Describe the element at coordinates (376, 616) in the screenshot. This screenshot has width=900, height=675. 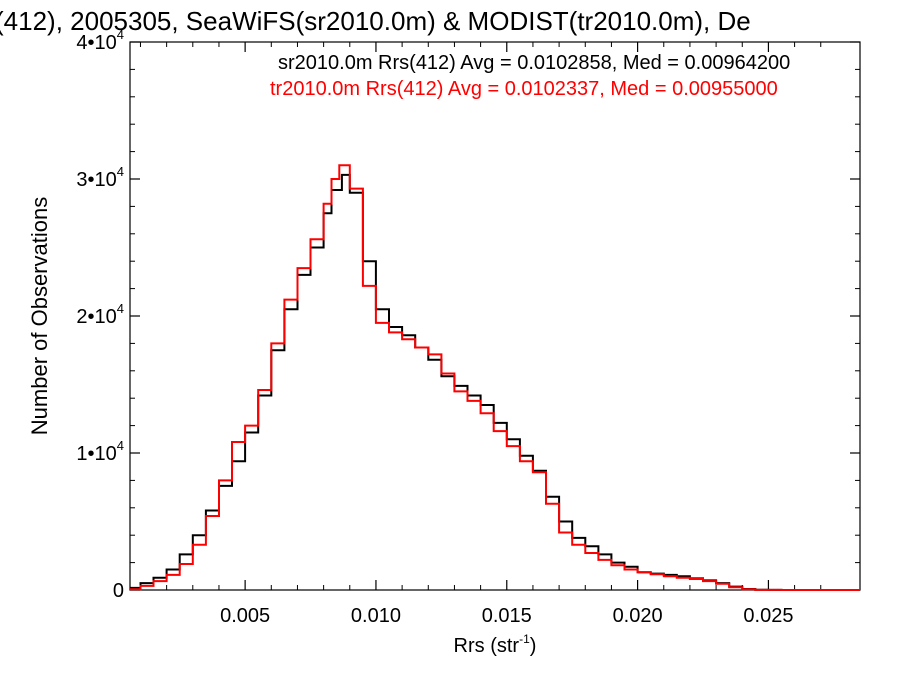
I see `x-tick-label: 0.010` at that location.